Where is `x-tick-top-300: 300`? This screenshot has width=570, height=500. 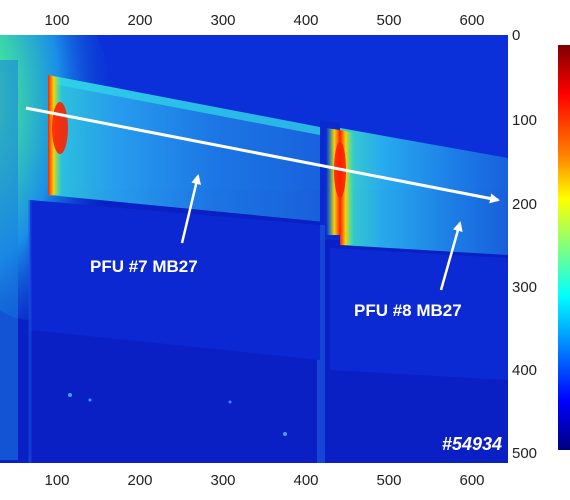 x-tick-top-300: 300 is located at coordinates (222, 20).